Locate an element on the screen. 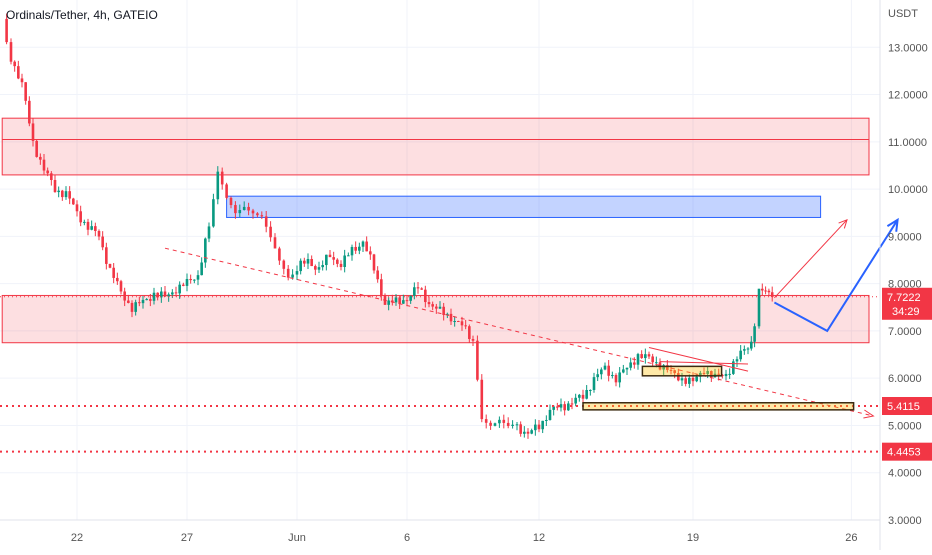 The image size is (932, 555). level-price-tag is located at coordinates (907, 451).